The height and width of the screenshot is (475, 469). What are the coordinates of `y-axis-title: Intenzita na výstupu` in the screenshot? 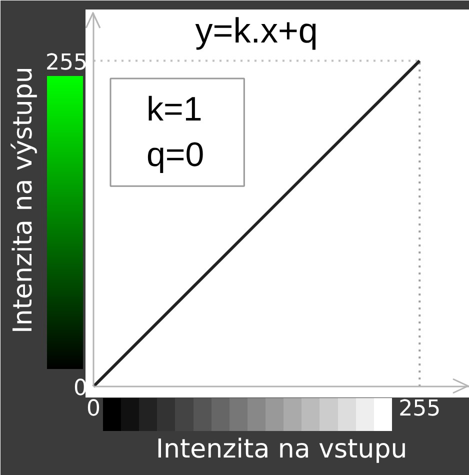 It's located at (23, 200).